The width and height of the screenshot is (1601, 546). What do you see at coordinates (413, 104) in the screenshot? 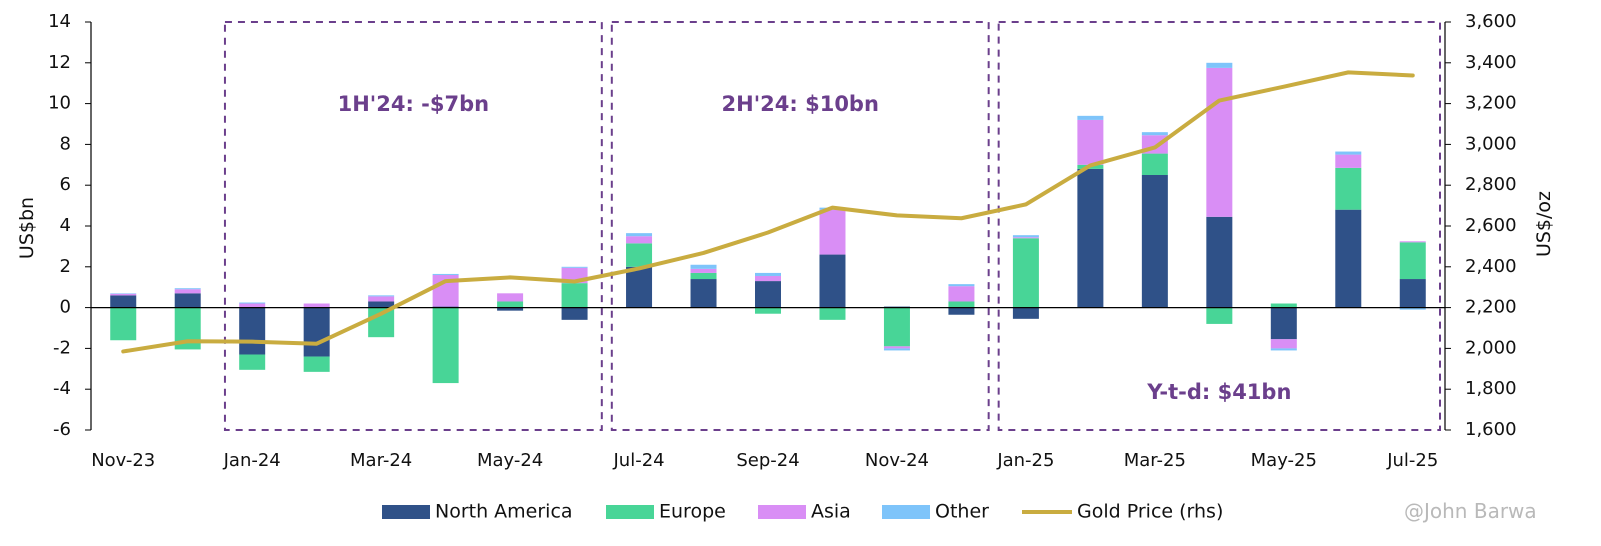
I see `period-label: 1H'24: -$7bn` at bounding box center [413, 104].